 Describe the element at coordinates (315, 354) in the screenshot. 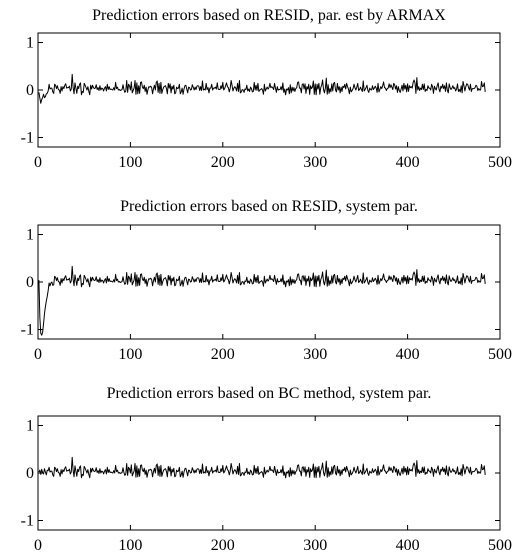

I see `x-tick-label-2-4: 300` at that location.